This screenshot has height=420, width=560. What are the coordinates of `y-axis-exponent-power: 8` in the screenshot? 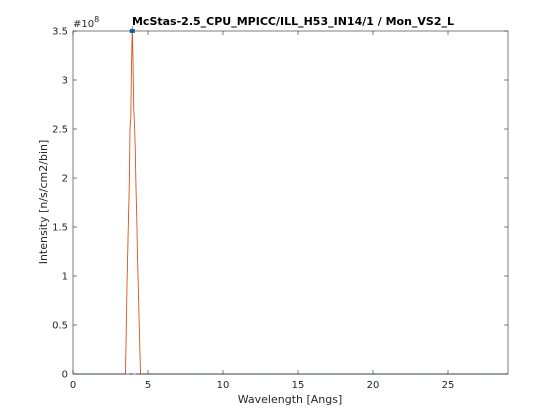 It's located at (96, 19).